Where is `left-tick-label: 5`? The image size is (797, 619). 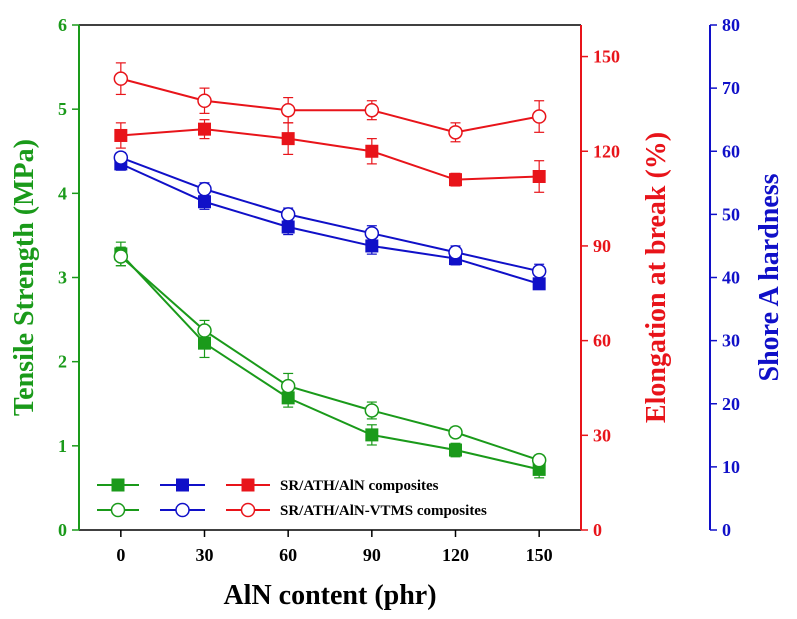 left-tick-label: 5 is located at coordinates (62, 109).